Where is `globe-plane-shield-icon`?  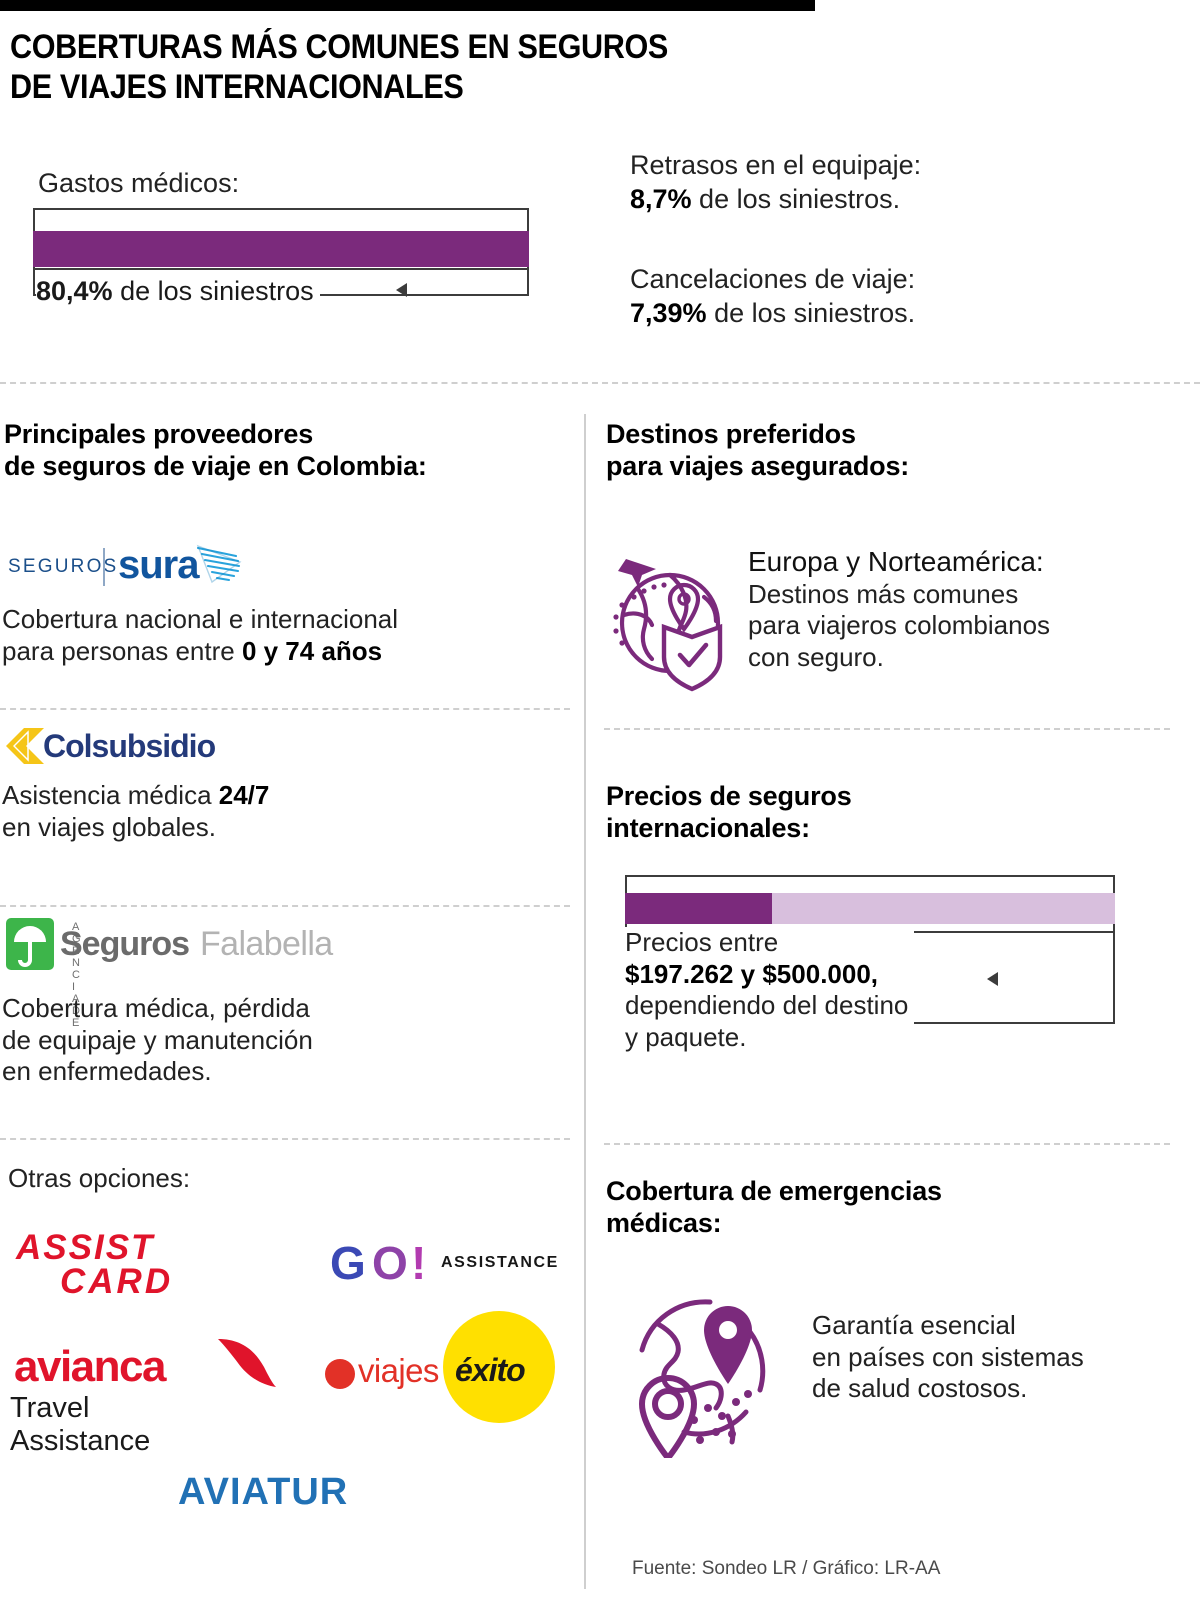 globe-plane-shield-icon is located at coordinates (668, 625).